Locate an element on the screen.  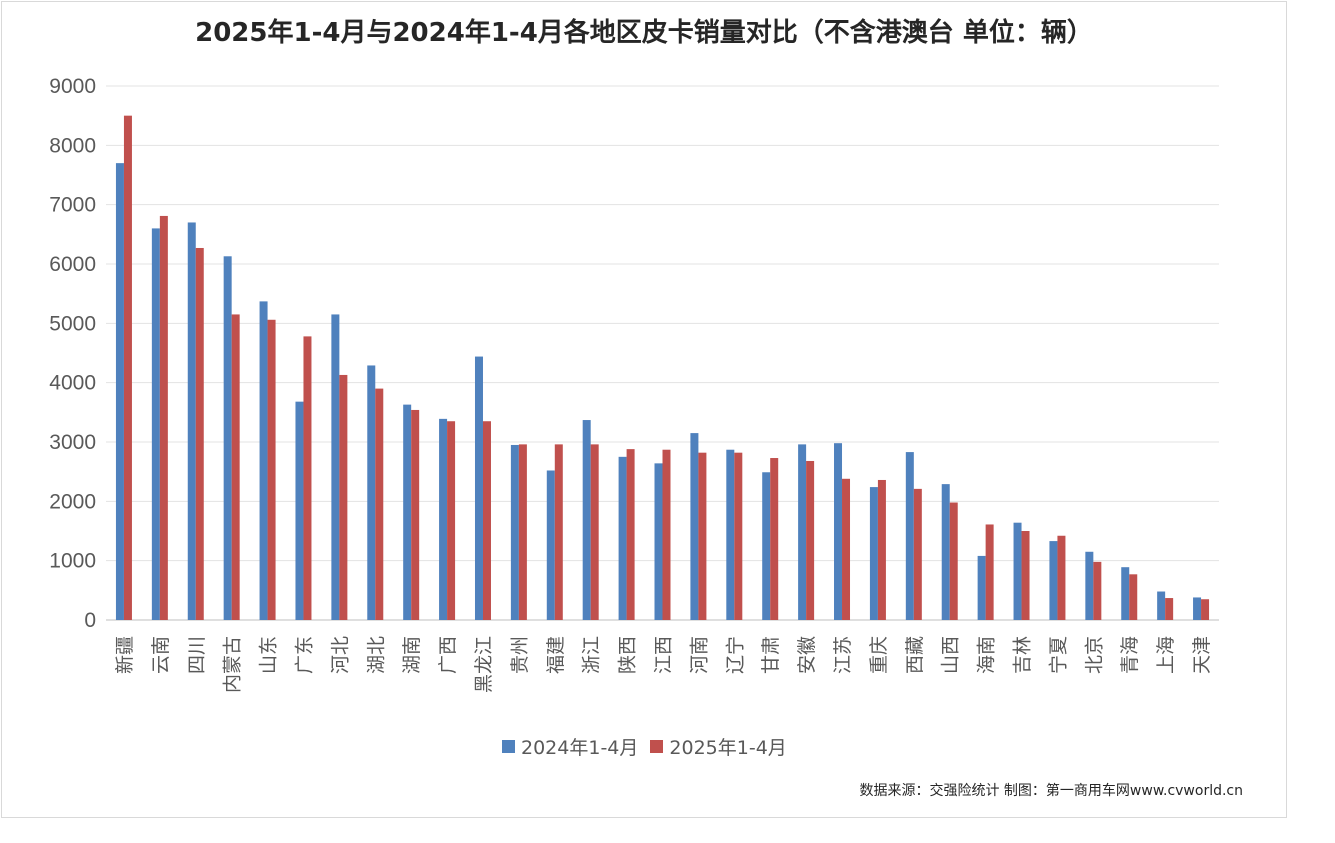
chart-title: 2025年1-4月与2024年1-4月各地区皮卡销量对比（不含港澳台 单位：辆） is located at coordinates (644, 33).